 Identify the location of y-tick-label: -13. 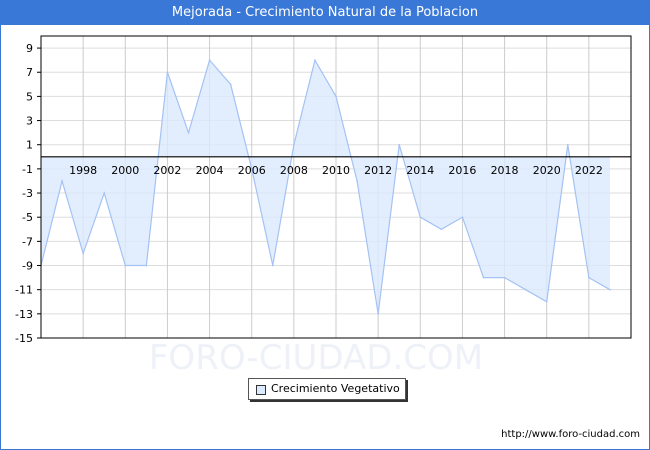
(24, 314).